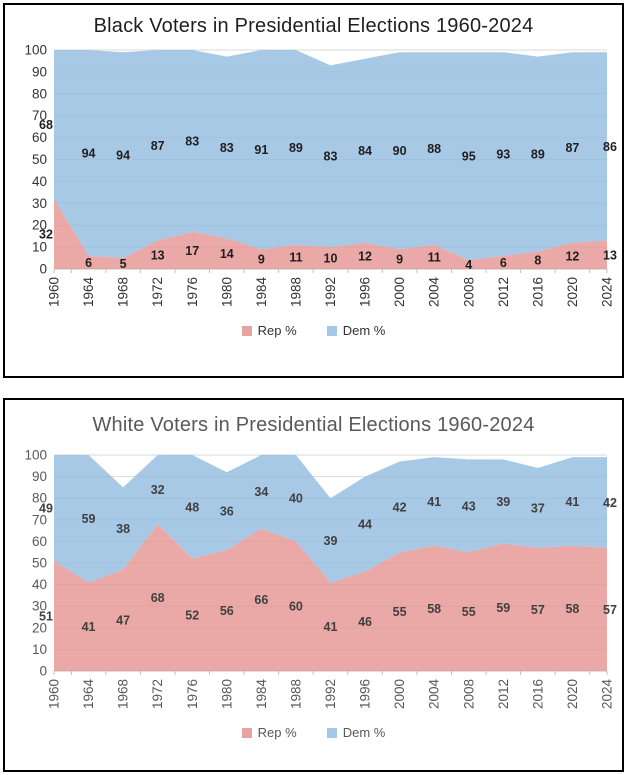 This screenshot has width=627, height=775. Describe the element at coordinates (123, 264) in the screenshot. I see `rep-data-label: 5` at that location.